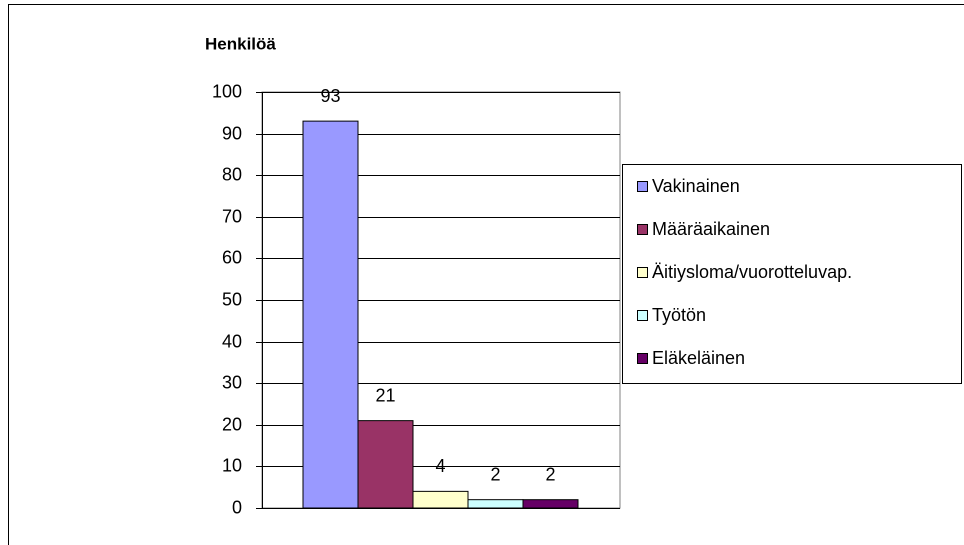  I want to click on y-tick-label: 40, so click(232, 341).